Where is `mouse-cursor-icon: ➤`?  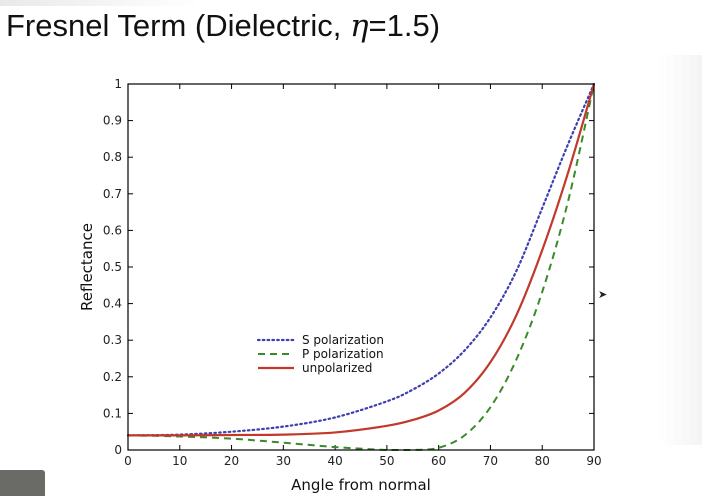 mouse-cursor-icon: ➤ is located at coordinates (603, 295).